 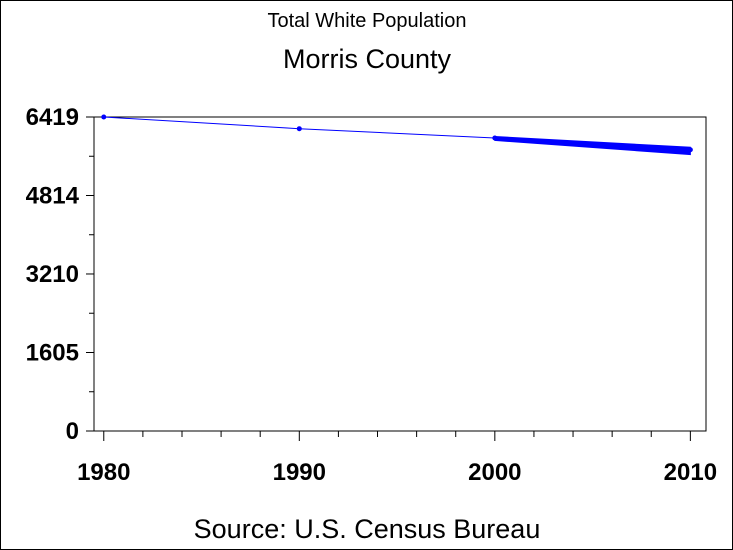 What do you see at coordinates (592, 145) in the screenshot?
I see `series-band` at bounding box center [592, 145].